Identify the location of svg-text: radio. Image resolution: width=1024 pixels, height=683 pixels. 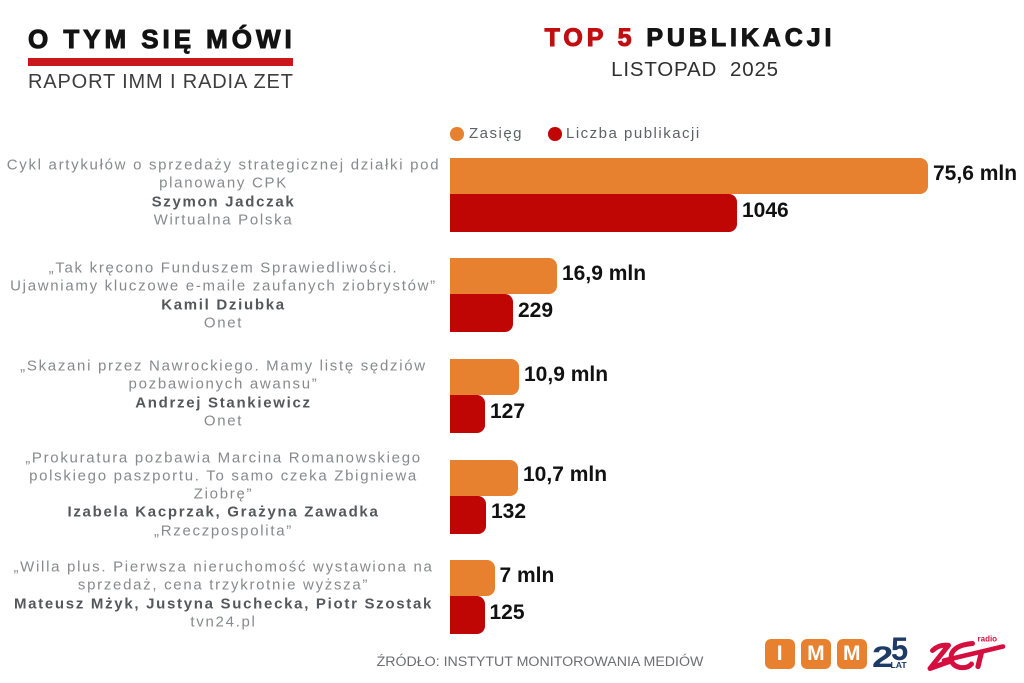
(988, 639).